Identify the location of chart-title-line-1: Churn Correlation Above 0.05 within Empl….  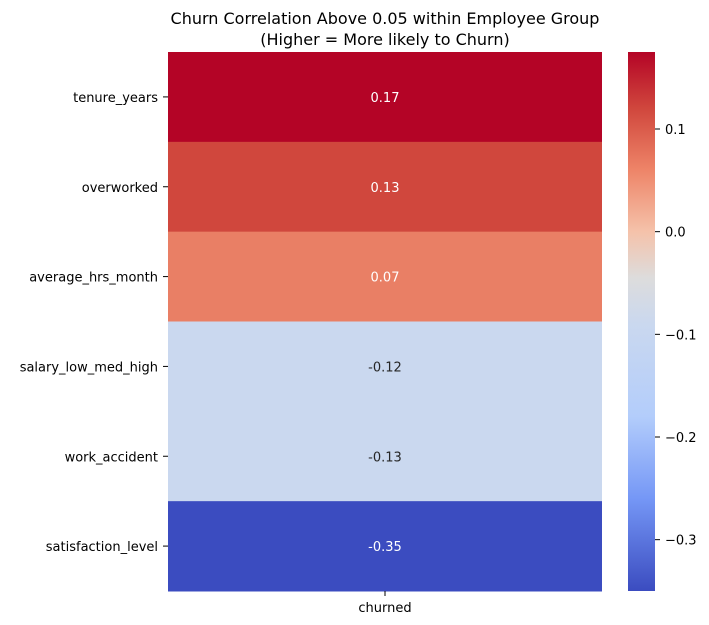
(385, 18).